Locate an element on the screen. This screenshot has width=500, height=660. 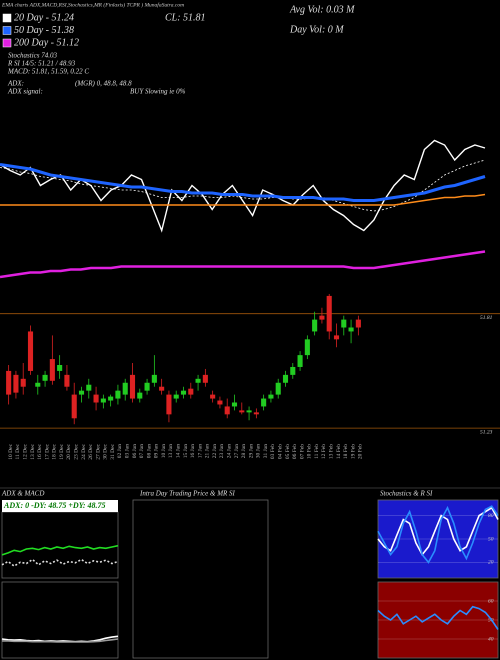
x-tick-label: 27 Jan is located at coordinates (237, 451).